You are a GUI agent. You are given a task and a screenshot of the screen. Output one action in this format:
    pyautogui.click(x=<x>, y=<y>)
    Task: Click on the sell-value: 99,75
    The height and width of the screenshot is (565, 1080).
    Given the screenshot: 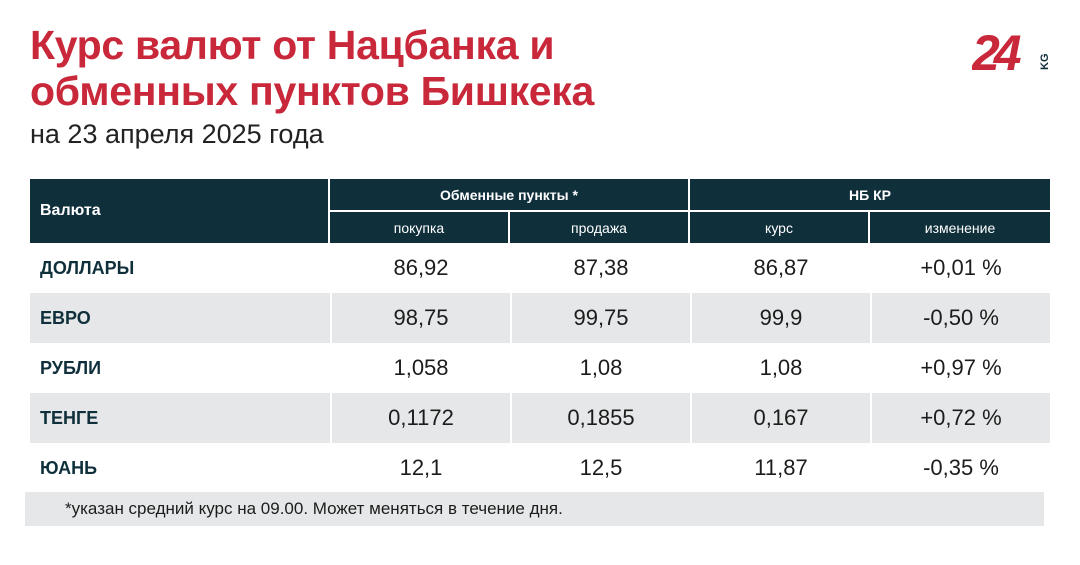 What is the action you would take?
    pyautogui.click(x=600, y=318)
    